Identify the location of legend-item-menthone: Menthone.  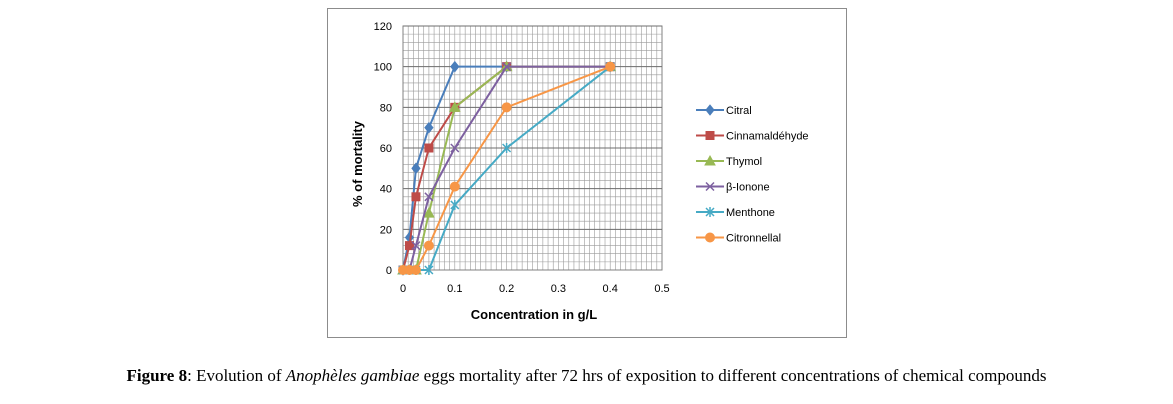
(735, 213).